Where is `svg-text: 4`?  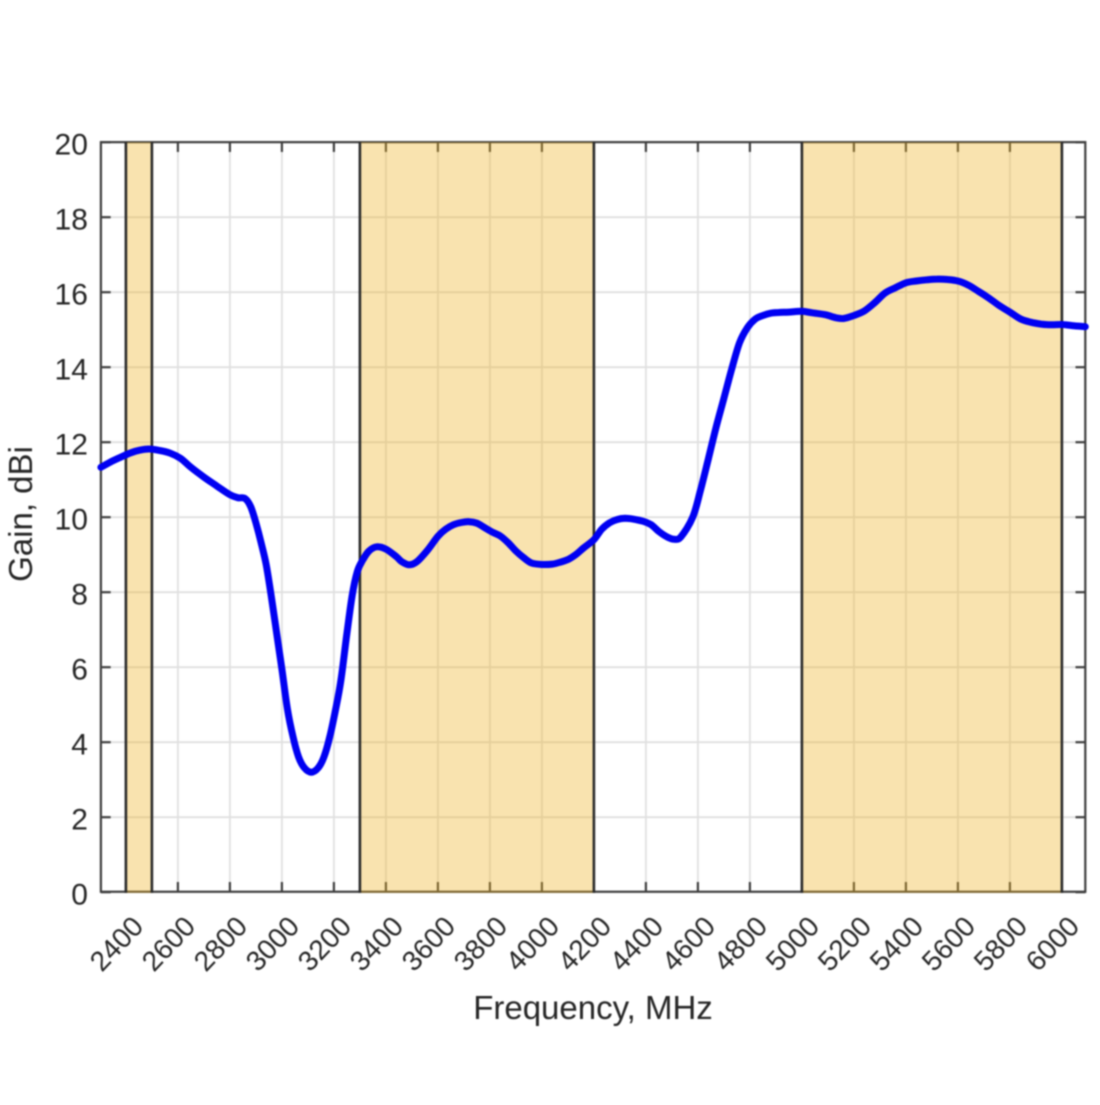
svg-text: 4 is located at coordinates (79, 745).